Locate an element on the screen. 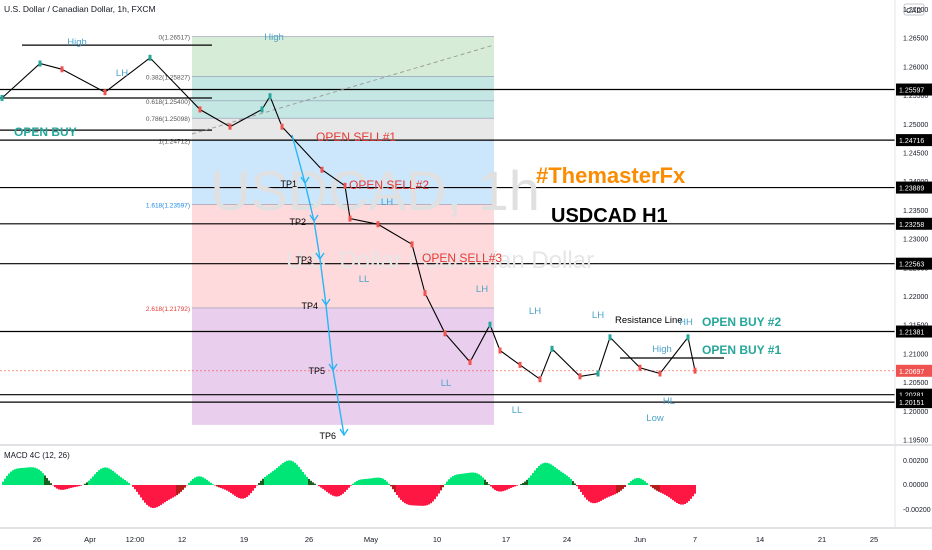 This screenshot has height=550, width=932. fib-trend-line is located at coordinates (343, 89).